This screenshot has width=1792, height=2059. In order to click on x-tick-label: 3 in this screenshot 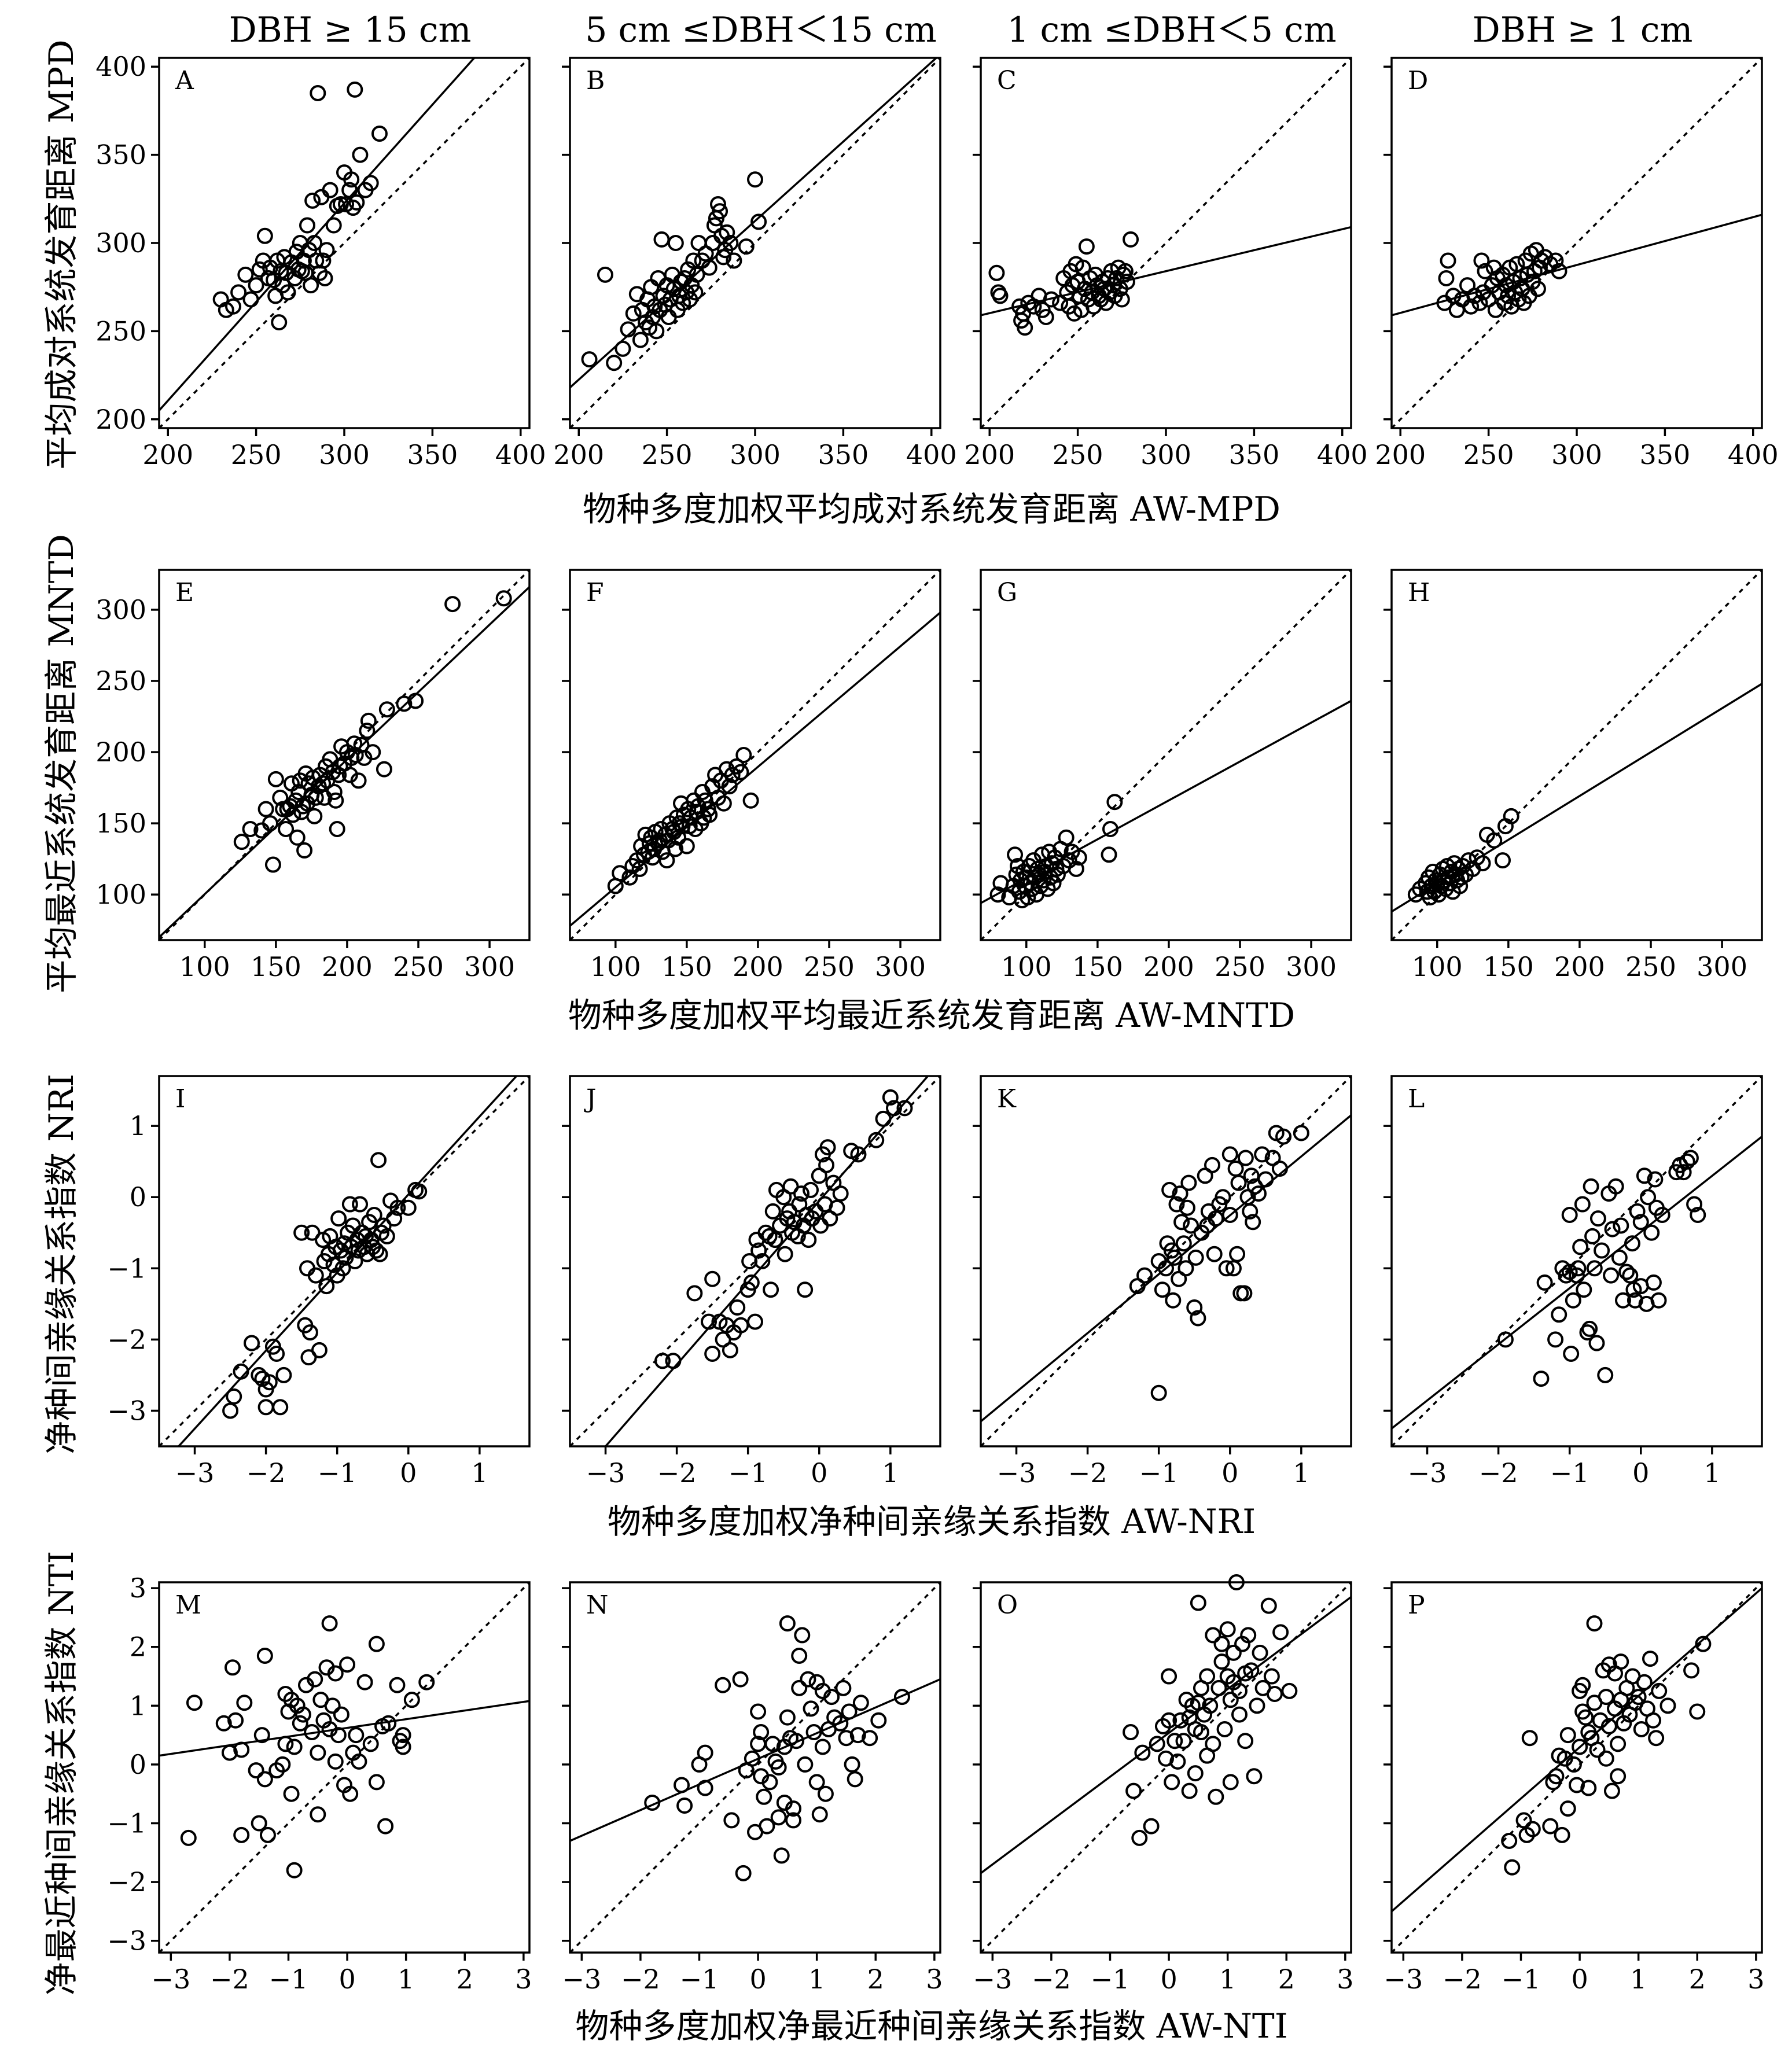, I will do `click(1755, 1980)`.